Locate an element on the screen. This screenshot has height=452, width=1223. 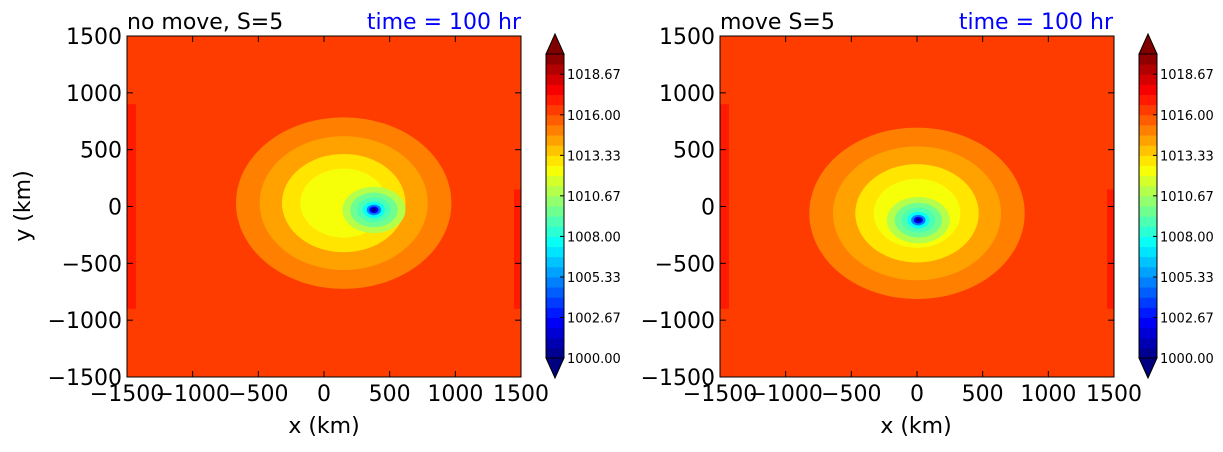
colorbar-tick-label: 1016.00 is located at coordinates (1187, 116).